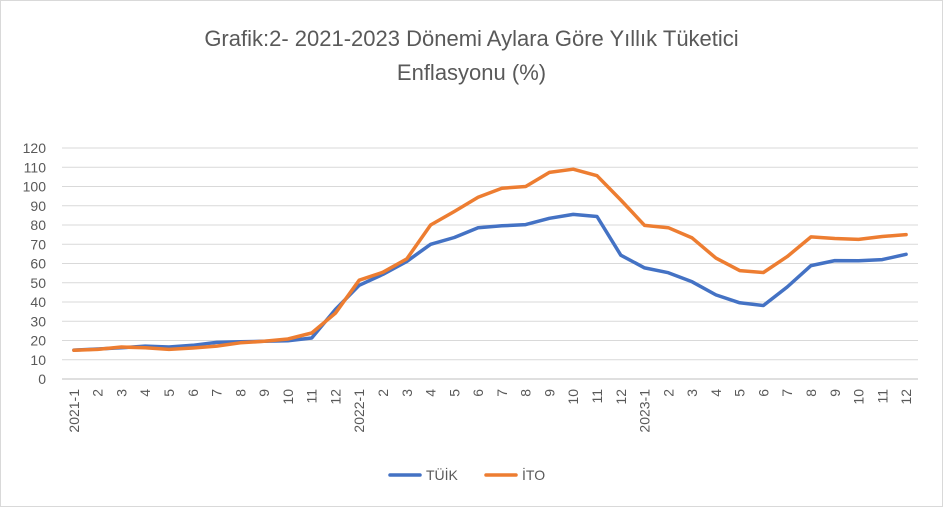 This screenshot has height=507, width=943. What do you see at coordinates (38, 264) in the screenshot?
I see `y-tick-label: 60` at bounding box center [38, 264].